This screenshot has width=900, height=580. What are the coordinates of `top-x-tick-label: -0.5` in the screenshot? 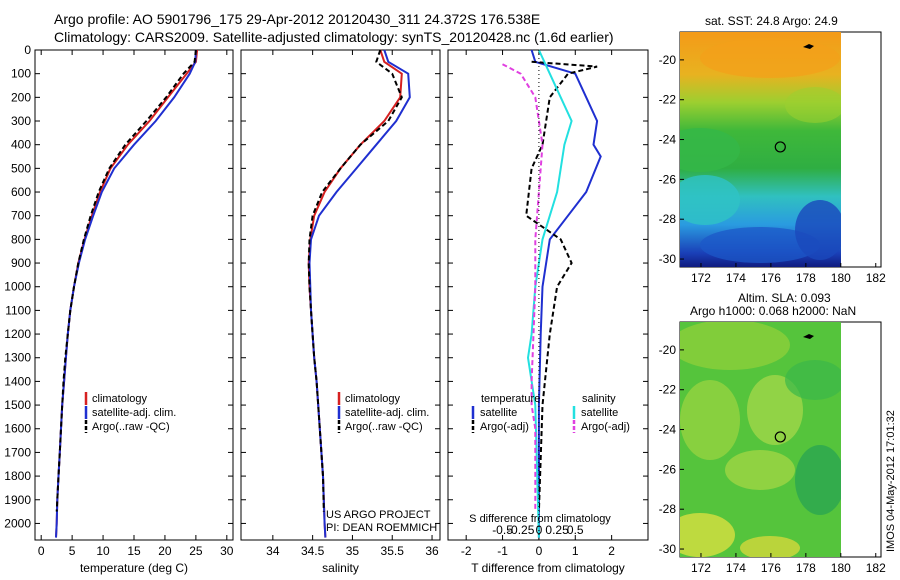 It's located at (502, 530).